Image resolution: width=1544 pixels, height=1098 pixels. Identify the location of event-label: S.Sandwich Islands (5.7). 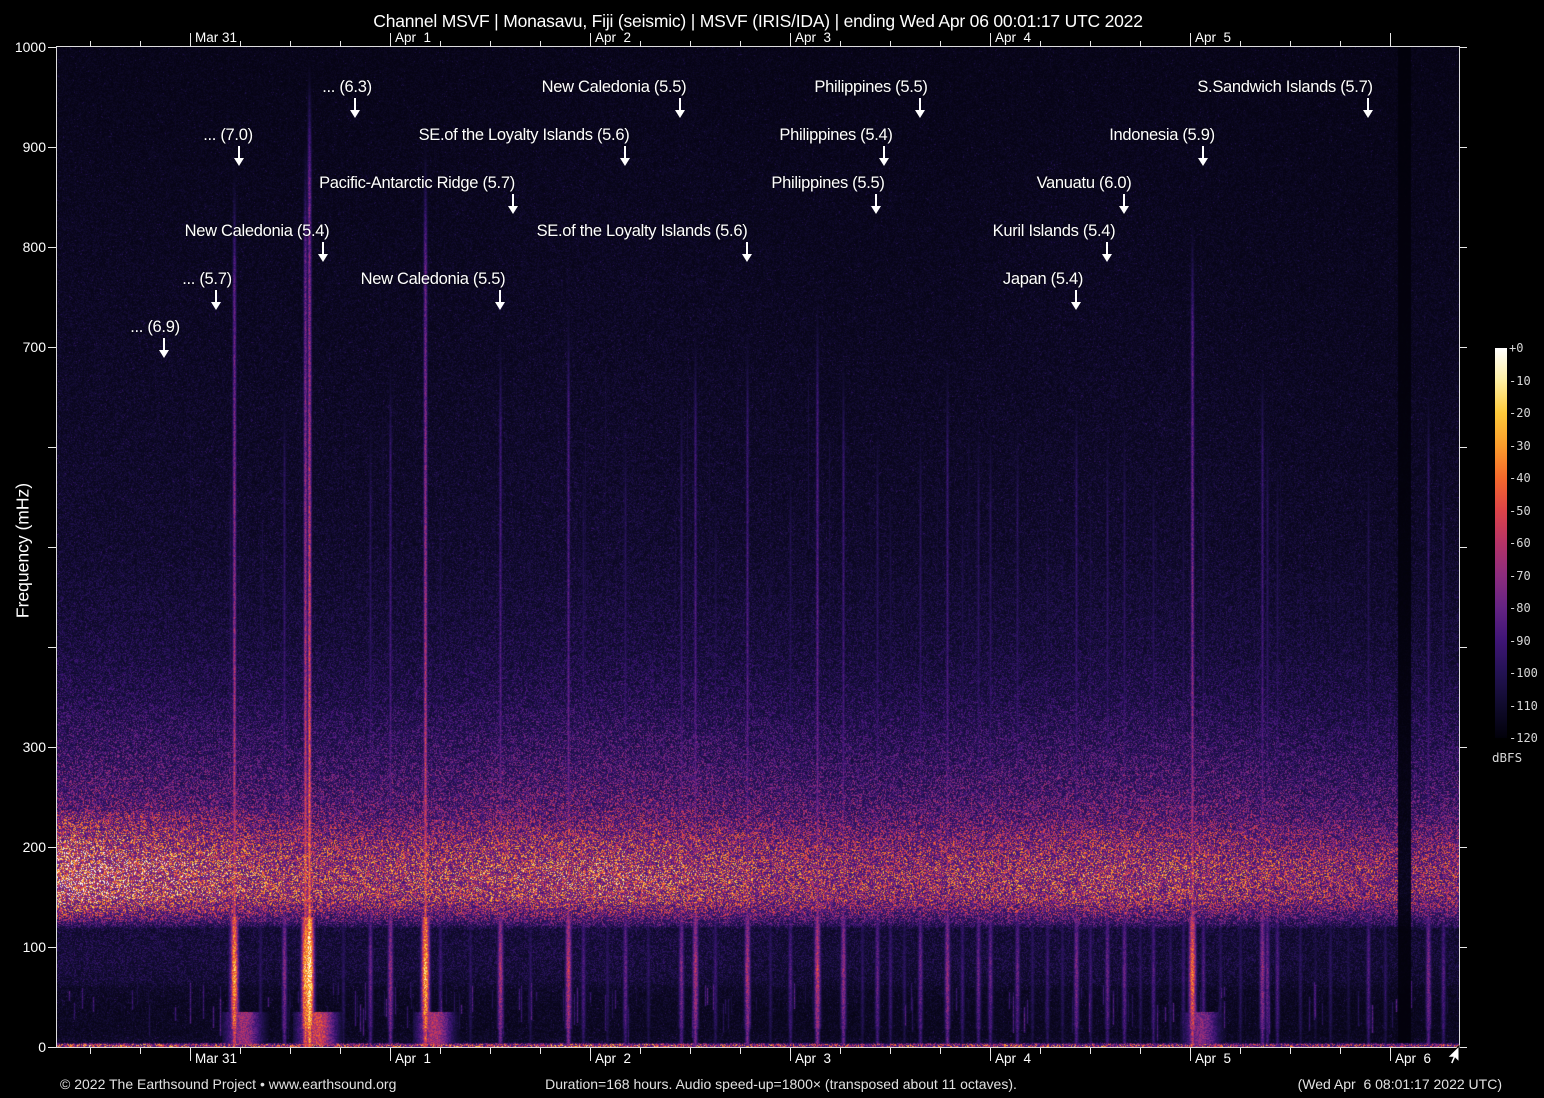
(1285, 87).